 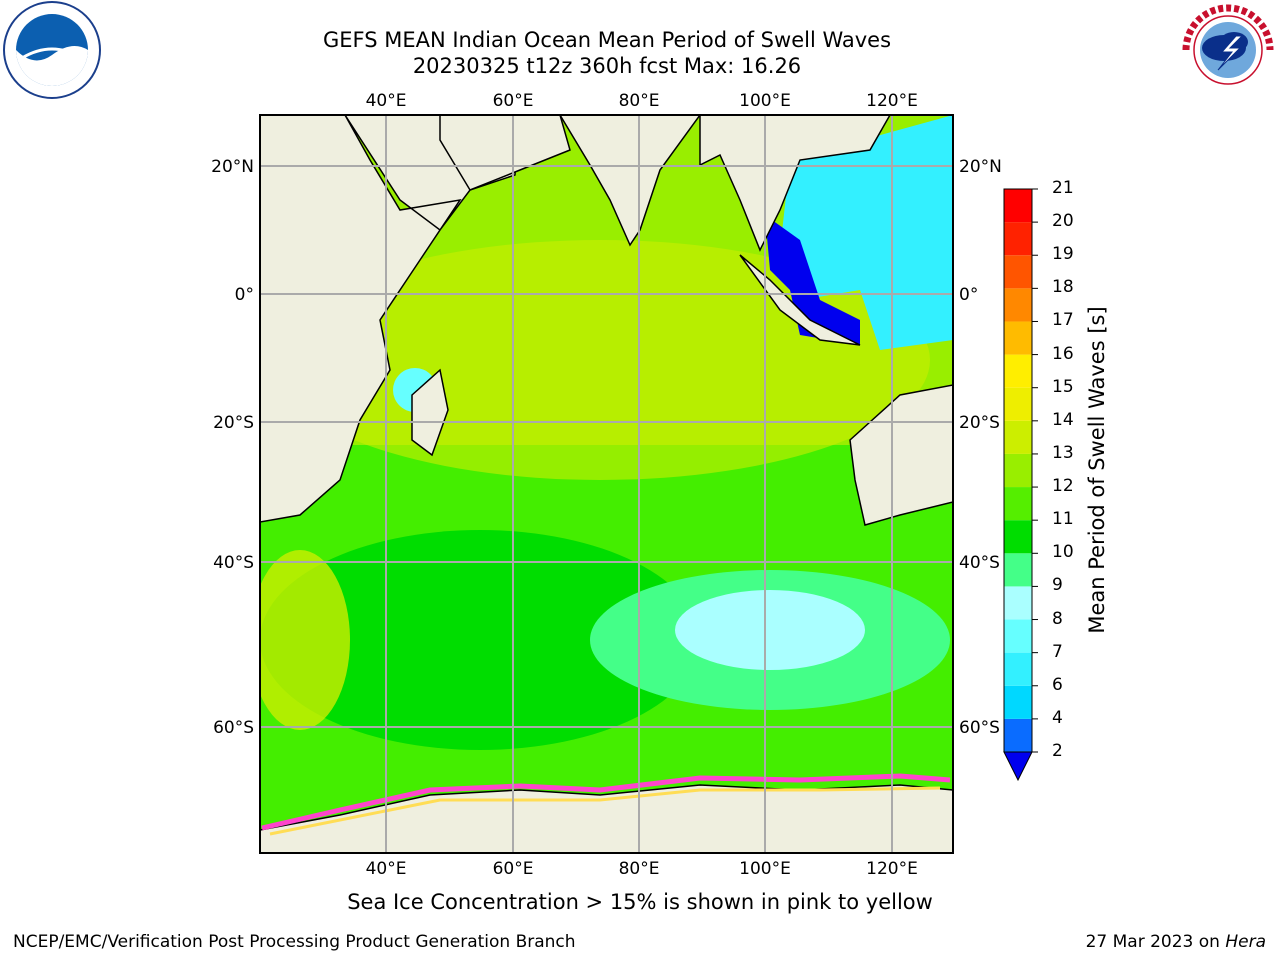 What do you see at coordinates (770, 630) in the screenshot?
I see `period-band-8s` at bounding box center [770, 630].